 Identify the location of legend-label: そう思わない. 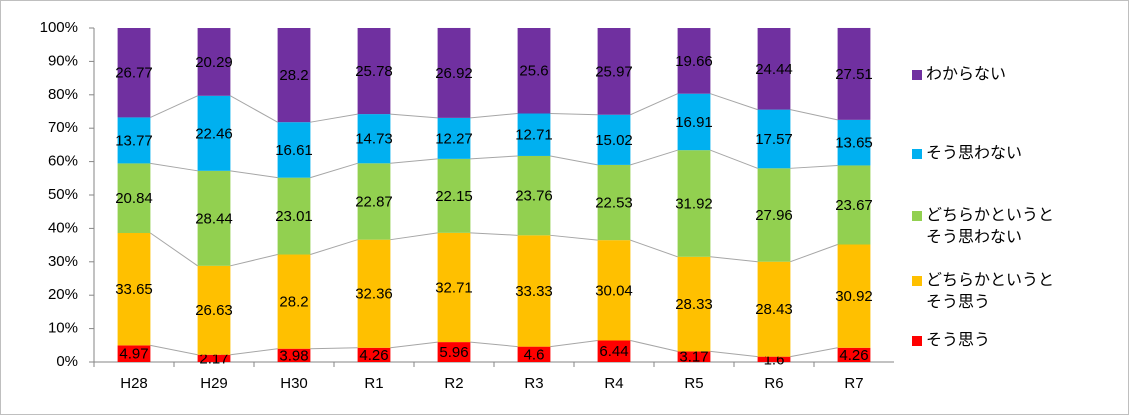
(974, 153).